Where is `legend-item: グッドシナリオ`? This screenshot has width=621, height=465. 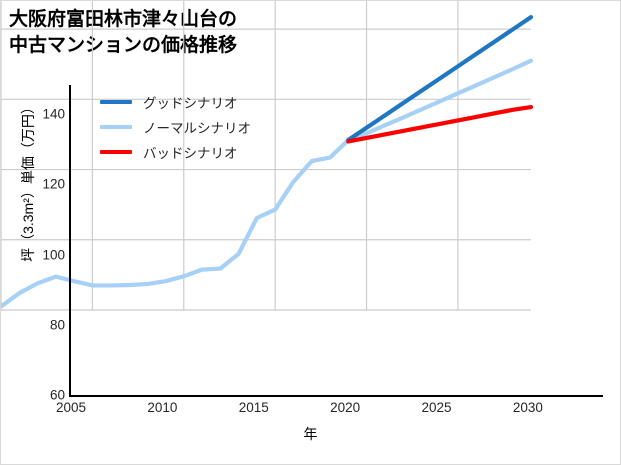
legend-item: グッドシナリオ is located at coordinates (175, 102).